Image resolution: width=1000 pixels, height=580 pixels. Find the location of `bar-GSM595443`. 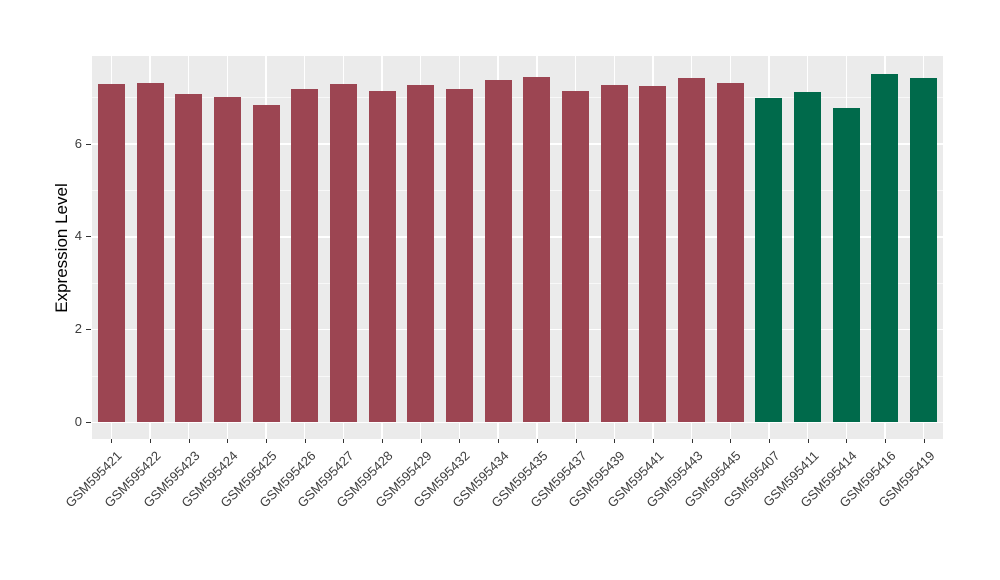

bar-GSM595443 is located at coordinates (692, 249).